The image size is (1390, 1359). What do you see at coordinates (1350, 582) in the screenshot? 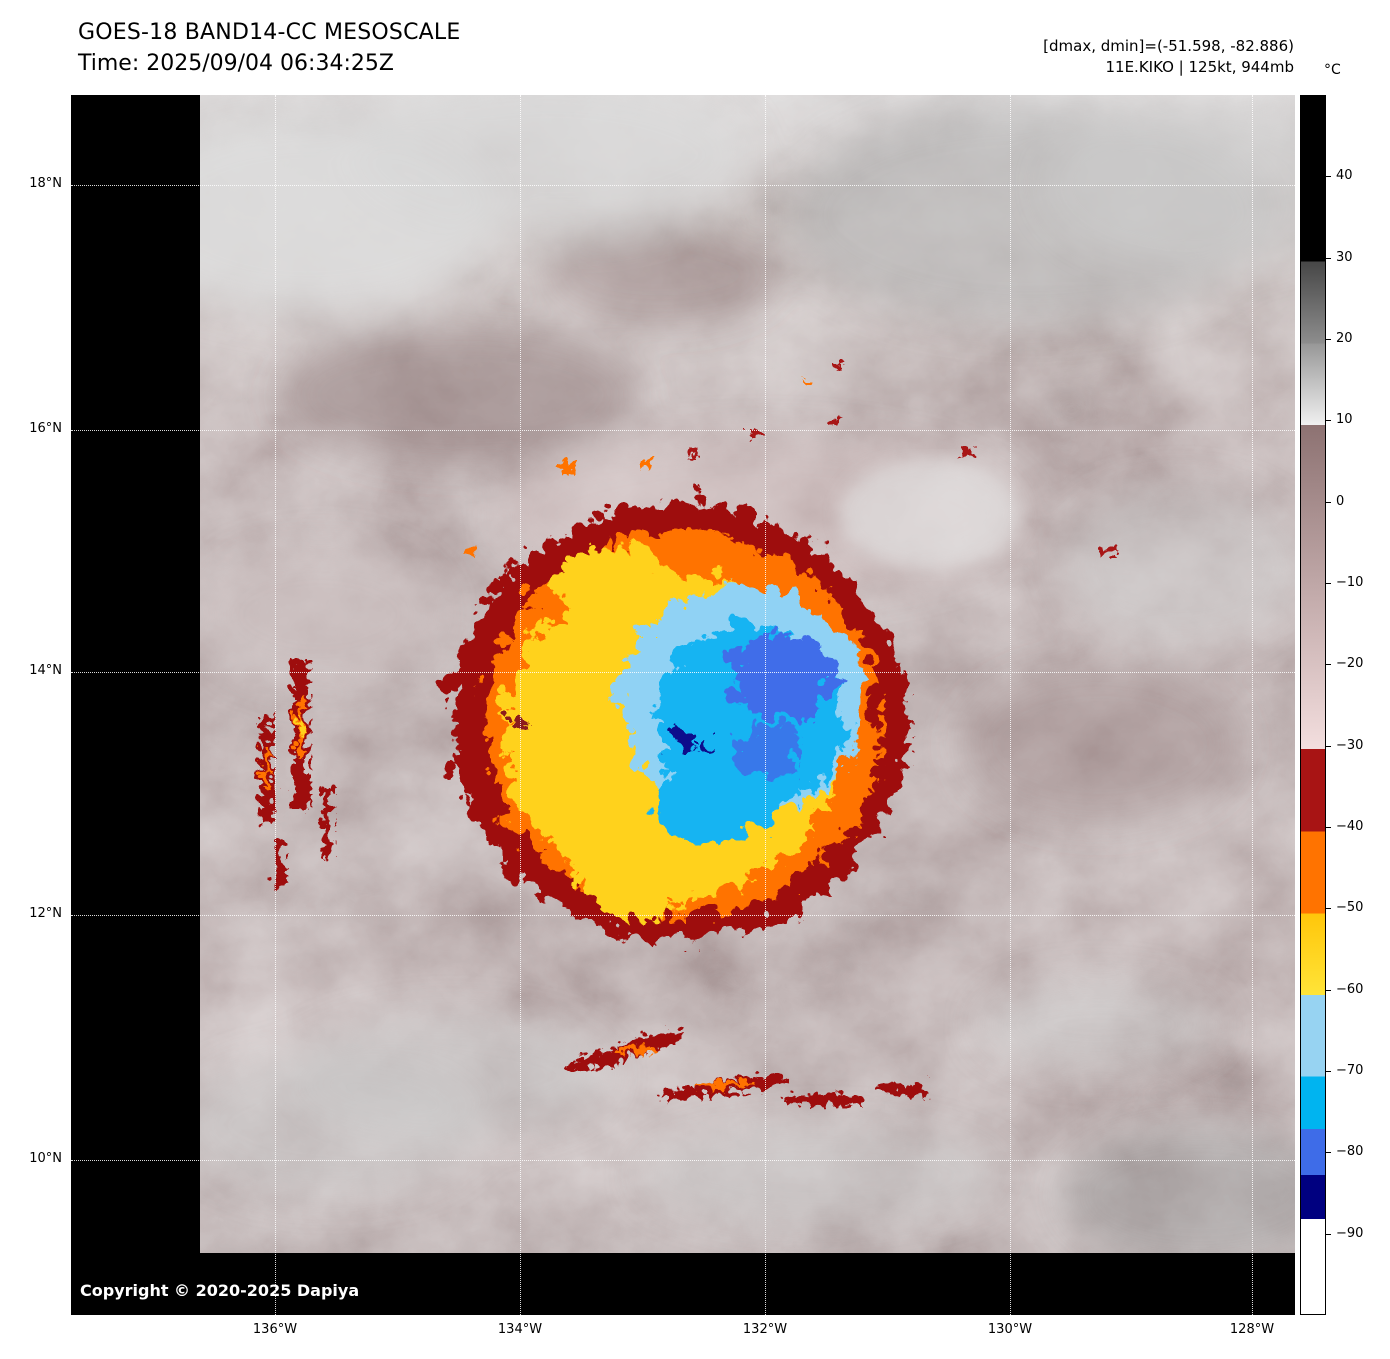
I see `colorbar-tick-label: −10` at bounding box center [1350, 582].